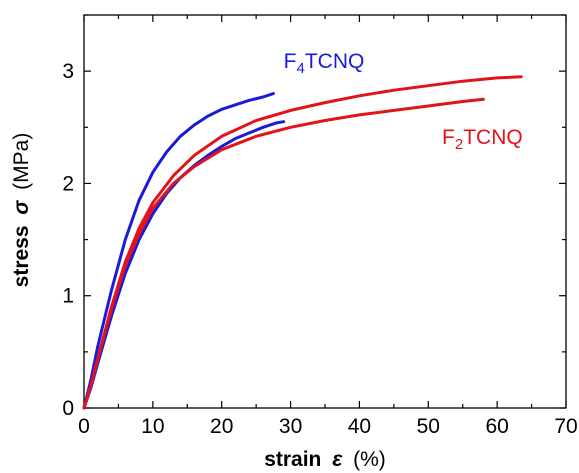  What do you see at coordinates (68, 71) in the screenshot?
I see `y-tick-label: 3` at bounding box center [68, 71].